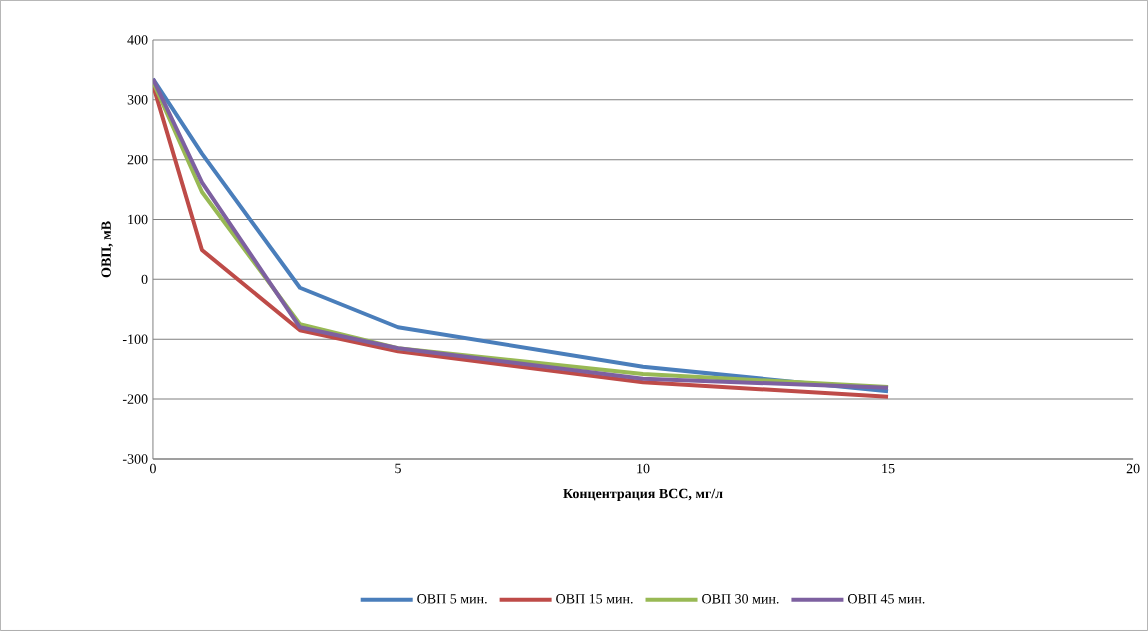 This screenshot has width=1148, height=631. I want to click on legend-label: ОВП 30 мин., so click(740, 599).